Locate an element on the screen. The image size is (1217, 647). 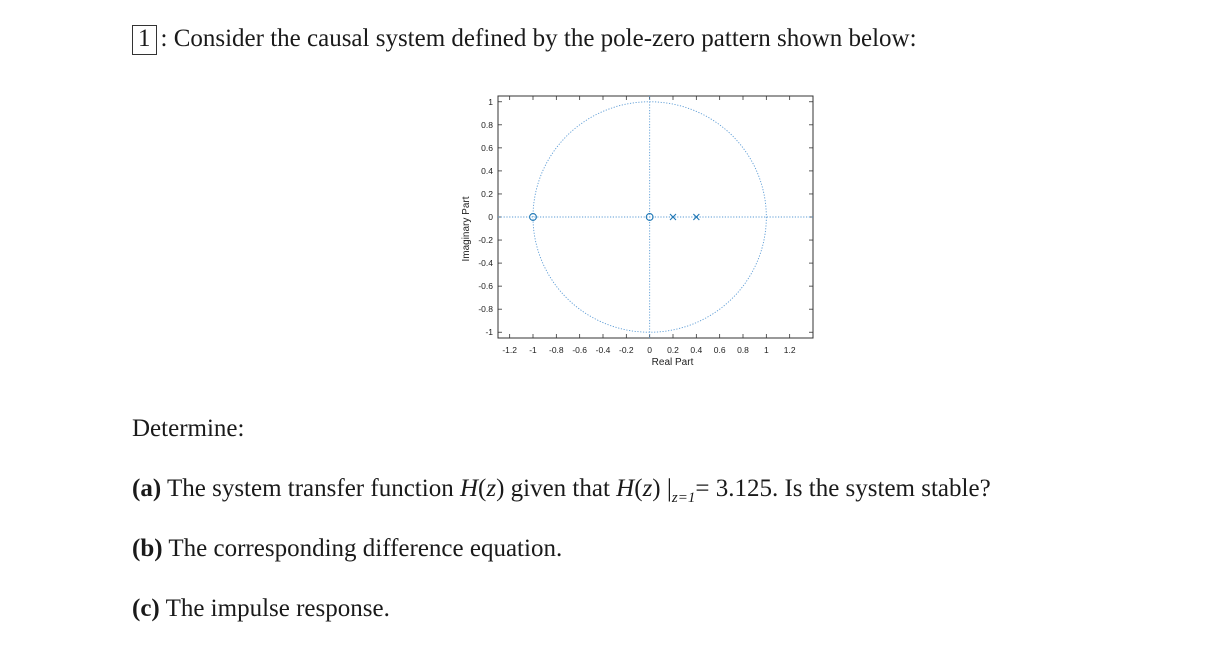
question-c-label: (c) is located at coordinates (146, 608).